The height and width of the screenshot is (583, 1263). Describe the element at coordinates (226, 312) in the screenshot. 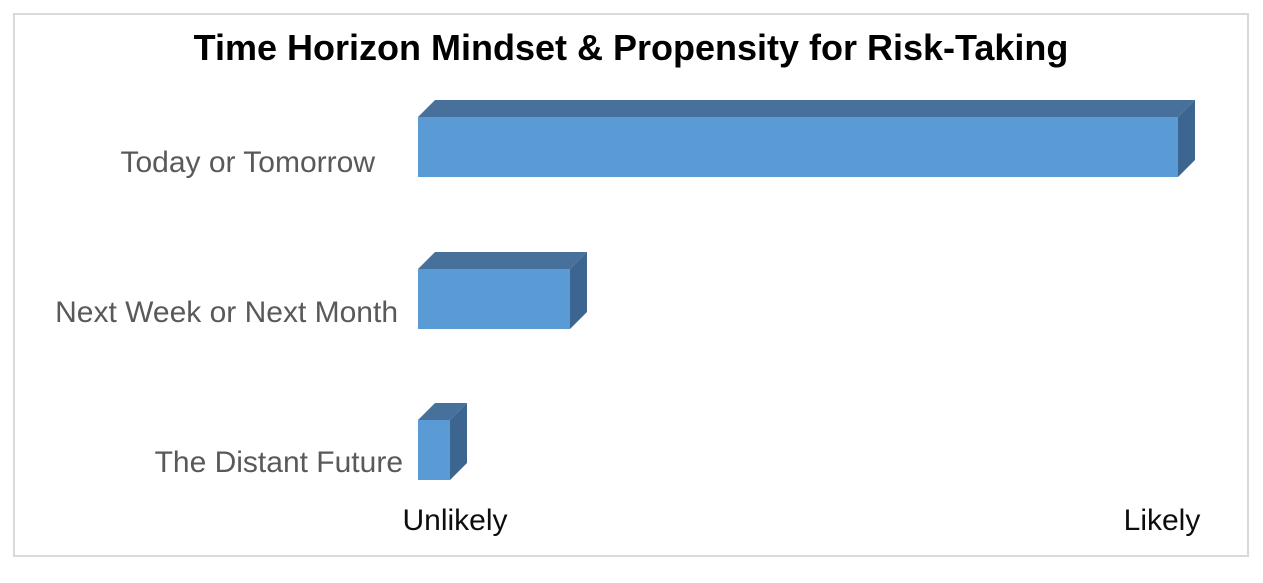

I see `category-label: Next Week or Next Month` at that location.